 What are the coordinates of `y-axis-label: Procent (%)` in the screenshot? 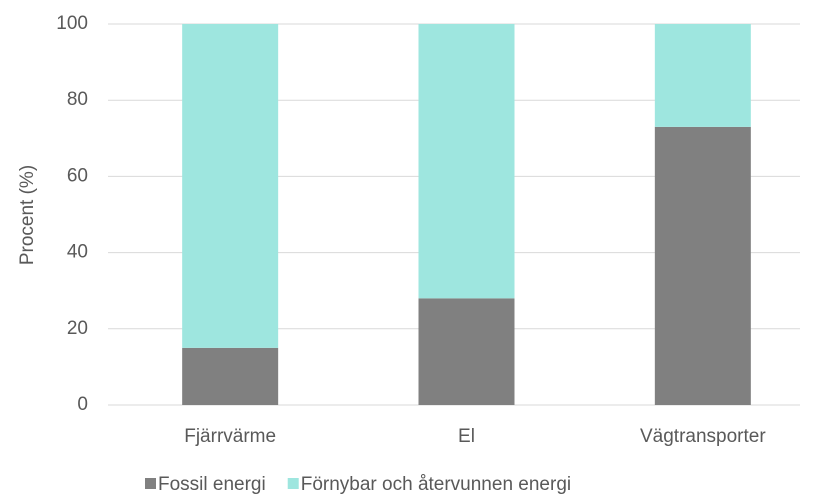 It's located at (27, 215).